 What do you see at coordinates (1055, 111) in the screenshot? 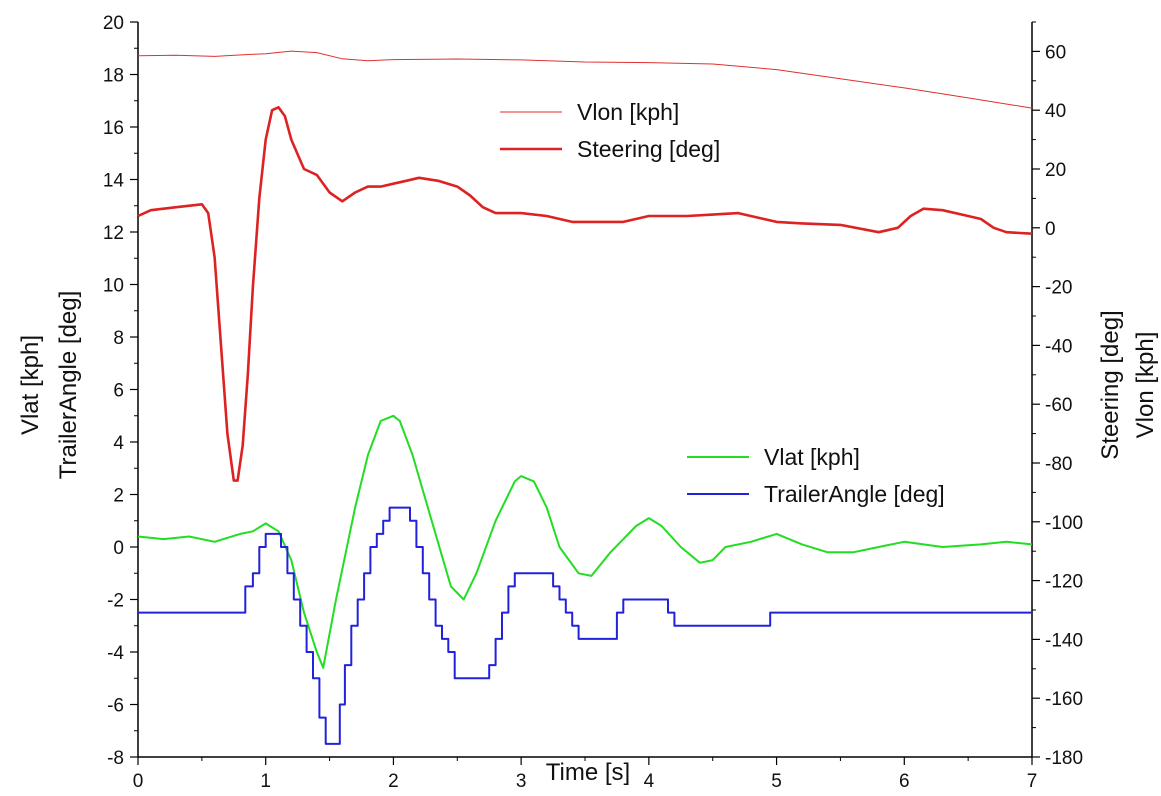
I see `y-right-tick-label: 40` at bounding box center [1055, 111].